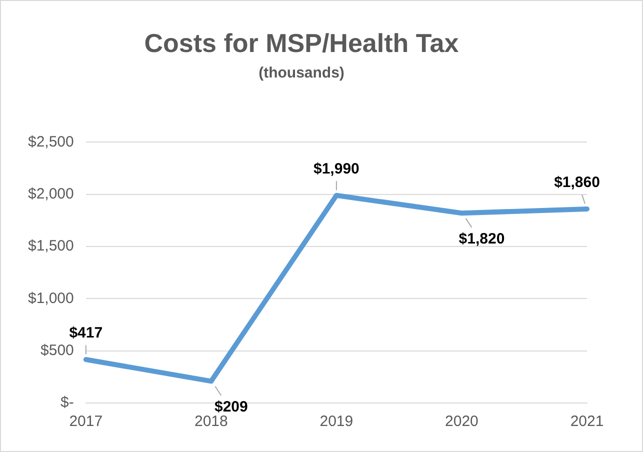  Describe the element at coordinates (336, 169) in the screenshot. I see `data-label: $1,990` at that location.